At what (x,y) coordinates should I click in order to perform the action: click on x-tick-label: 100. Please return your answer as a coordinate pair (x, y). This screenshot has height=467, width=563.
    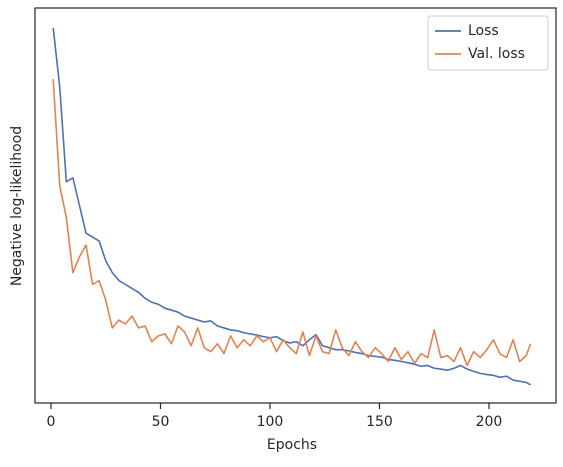
    Looking at the image, I should click on (270, 422).